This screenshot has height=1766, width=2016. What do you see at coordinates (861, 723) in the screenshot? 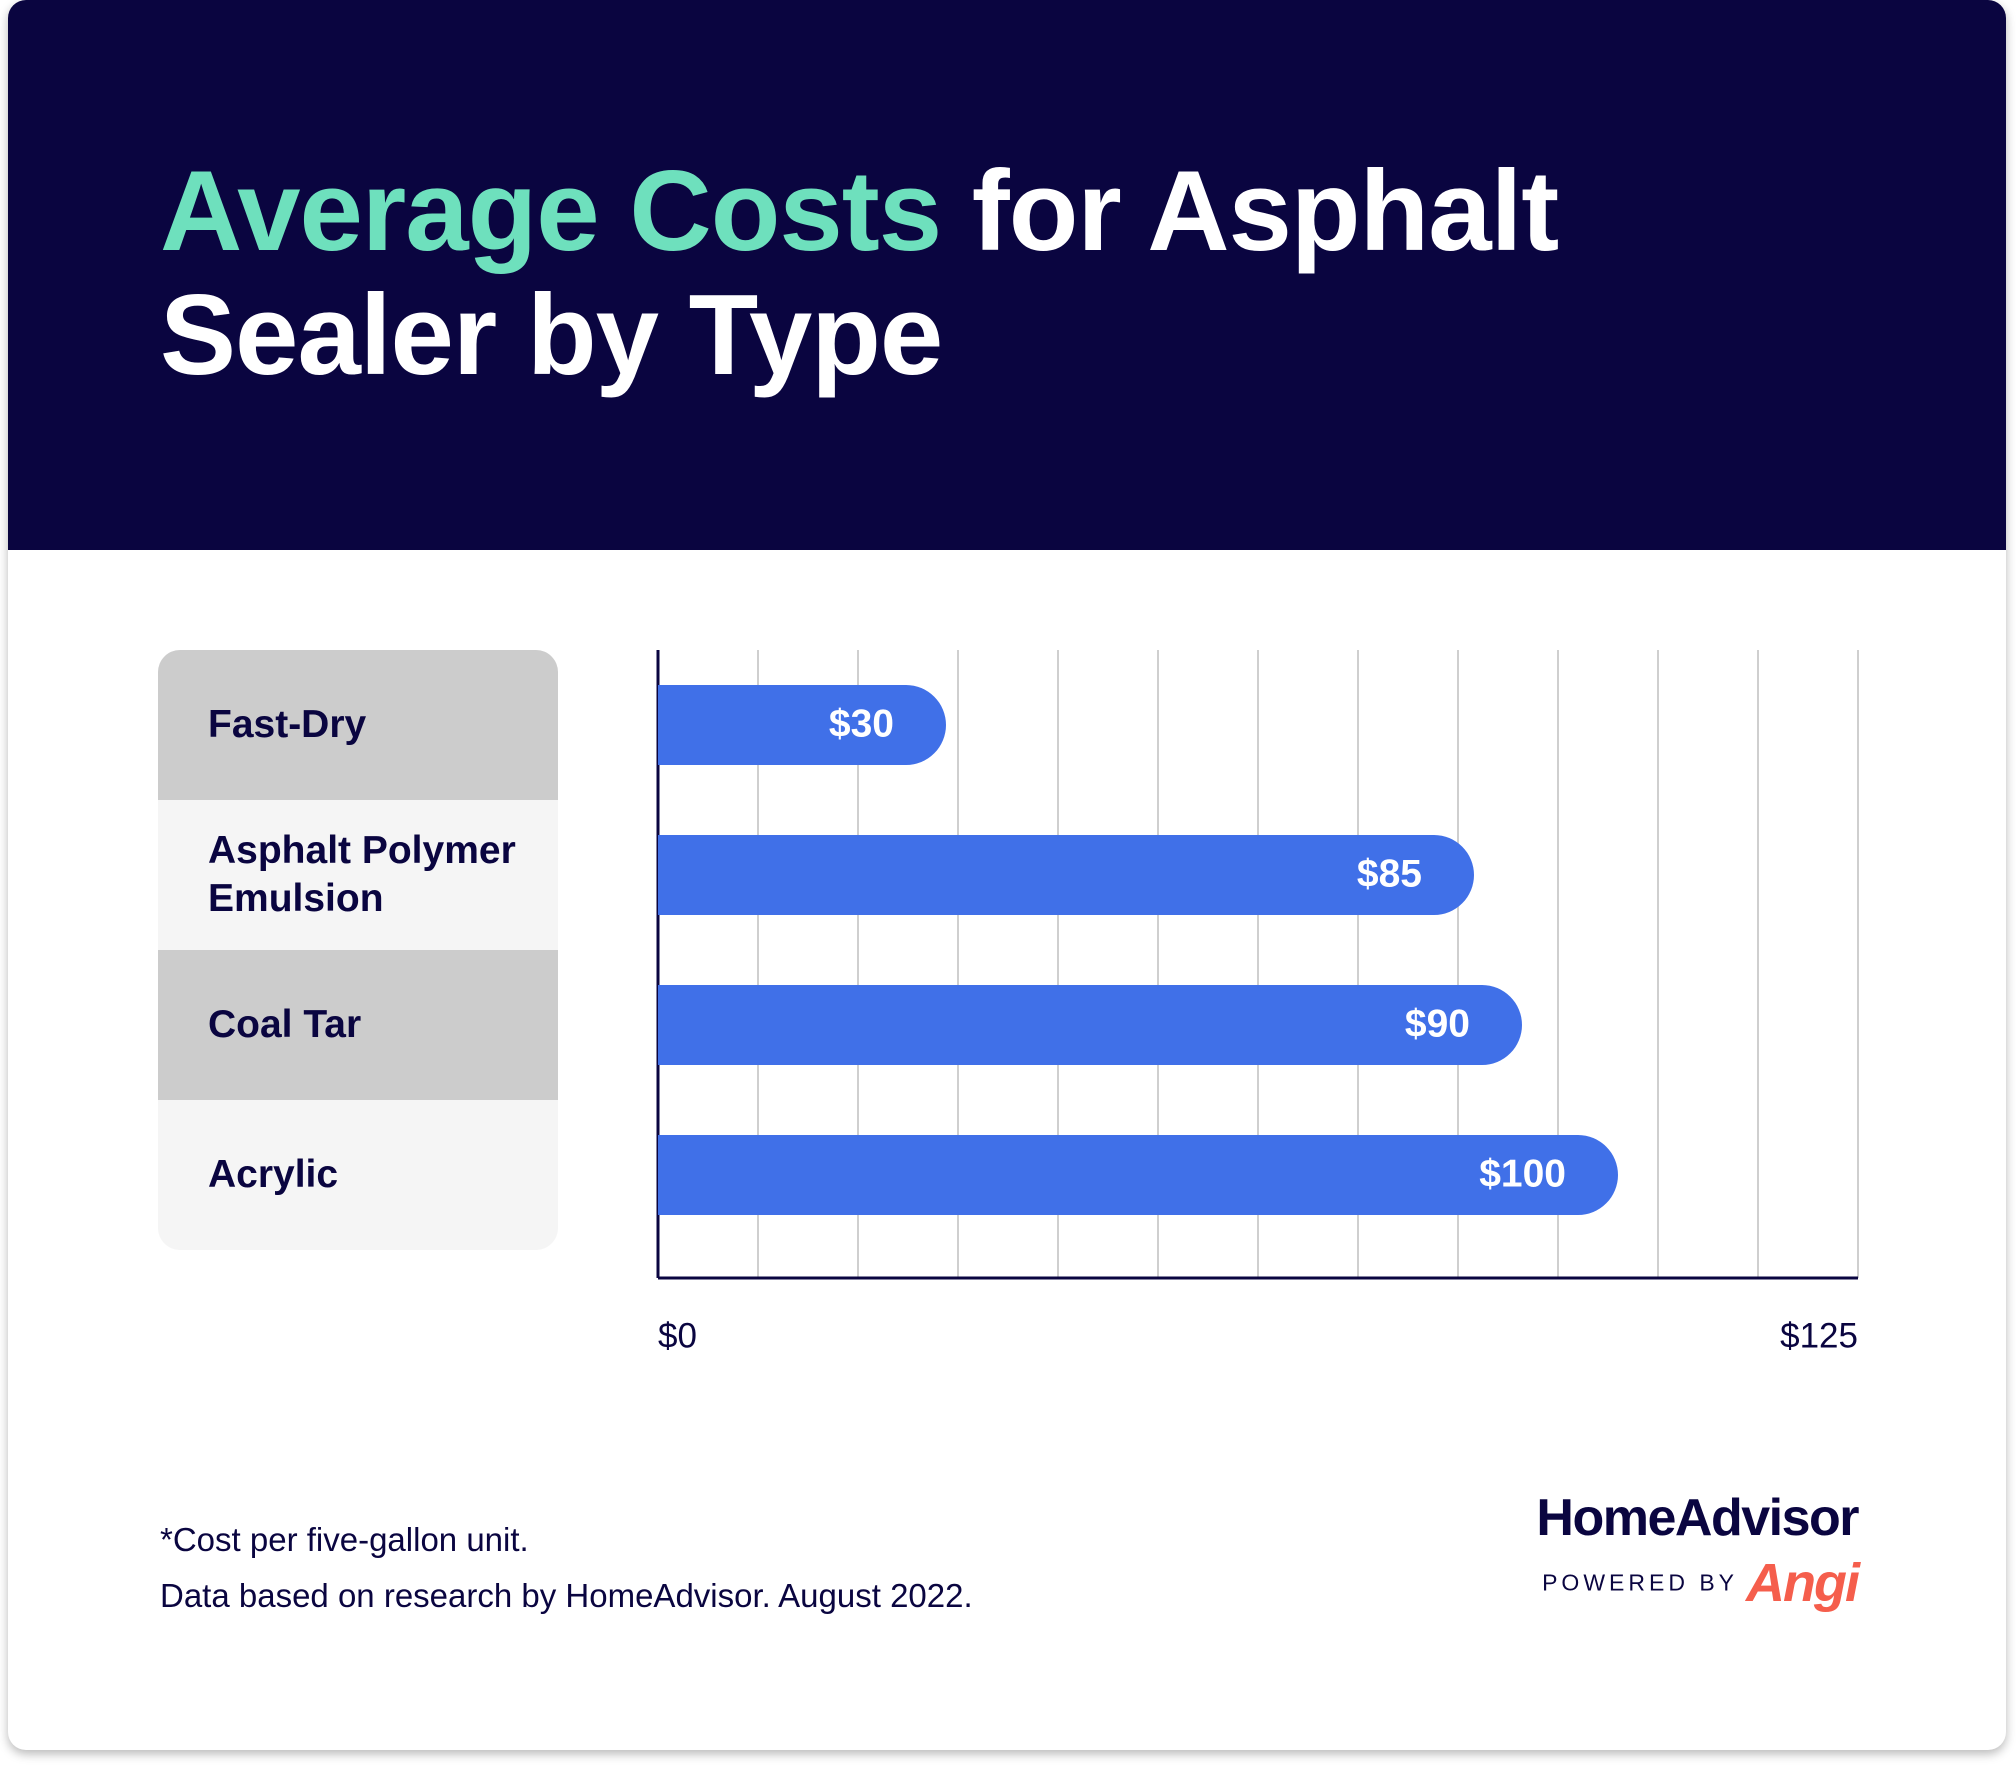
I see `bar-value-label: $30` at bounding box center [861, 723].